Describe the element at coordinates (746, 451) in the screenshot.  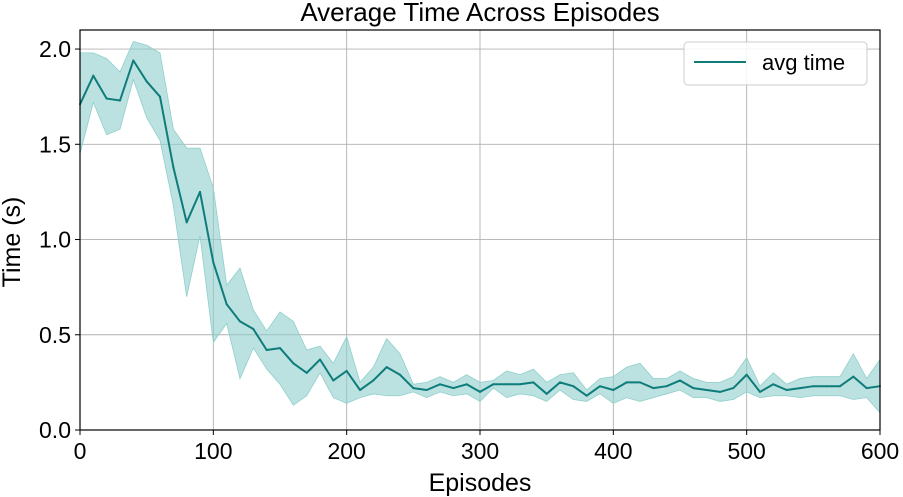
I see `x-tick-label: 500` at that location.